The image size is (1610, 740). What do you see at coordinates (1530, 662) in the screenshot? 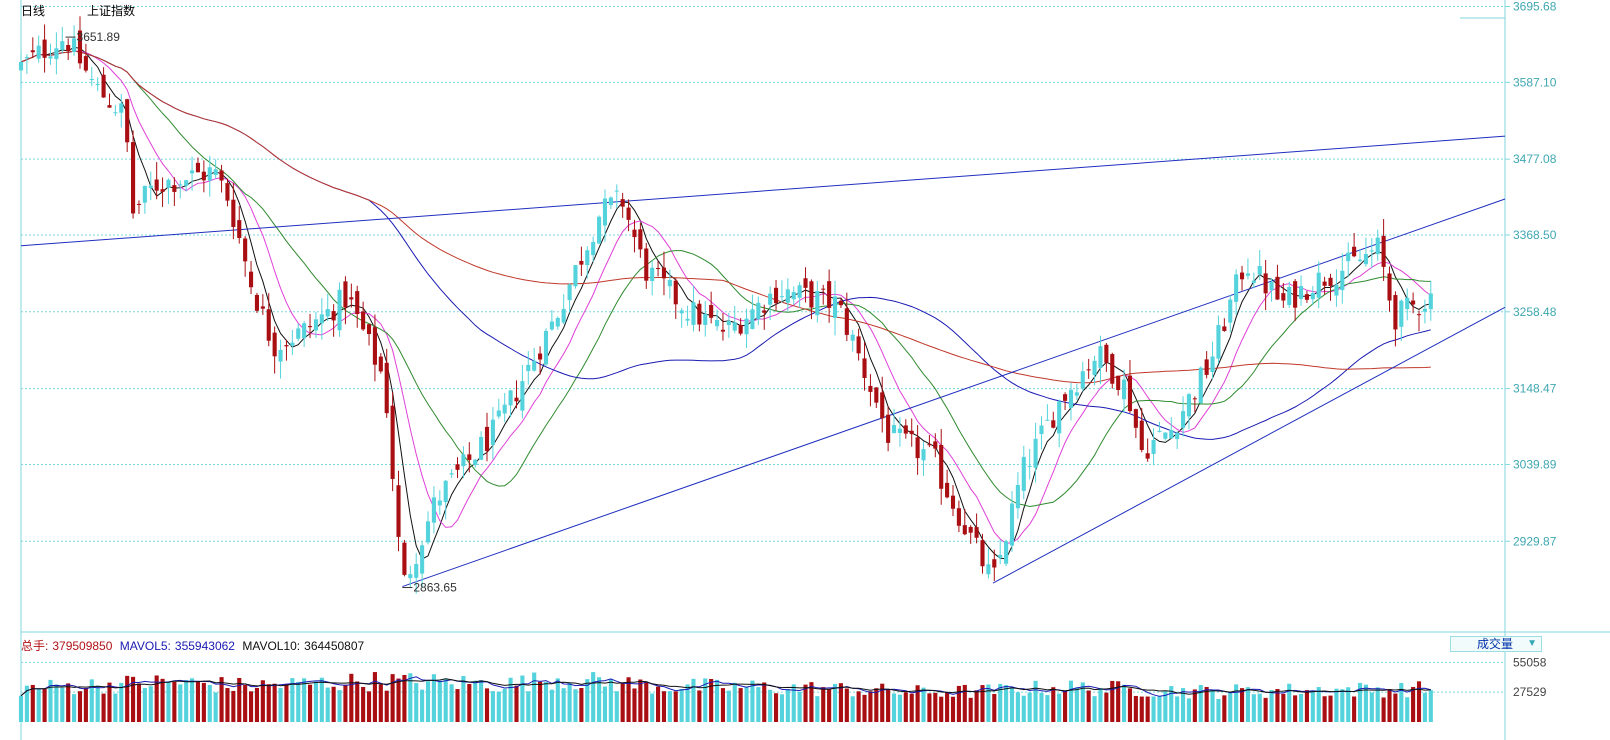
I see `volume-tick-label: 55058` at bounding box center [1530, 662].